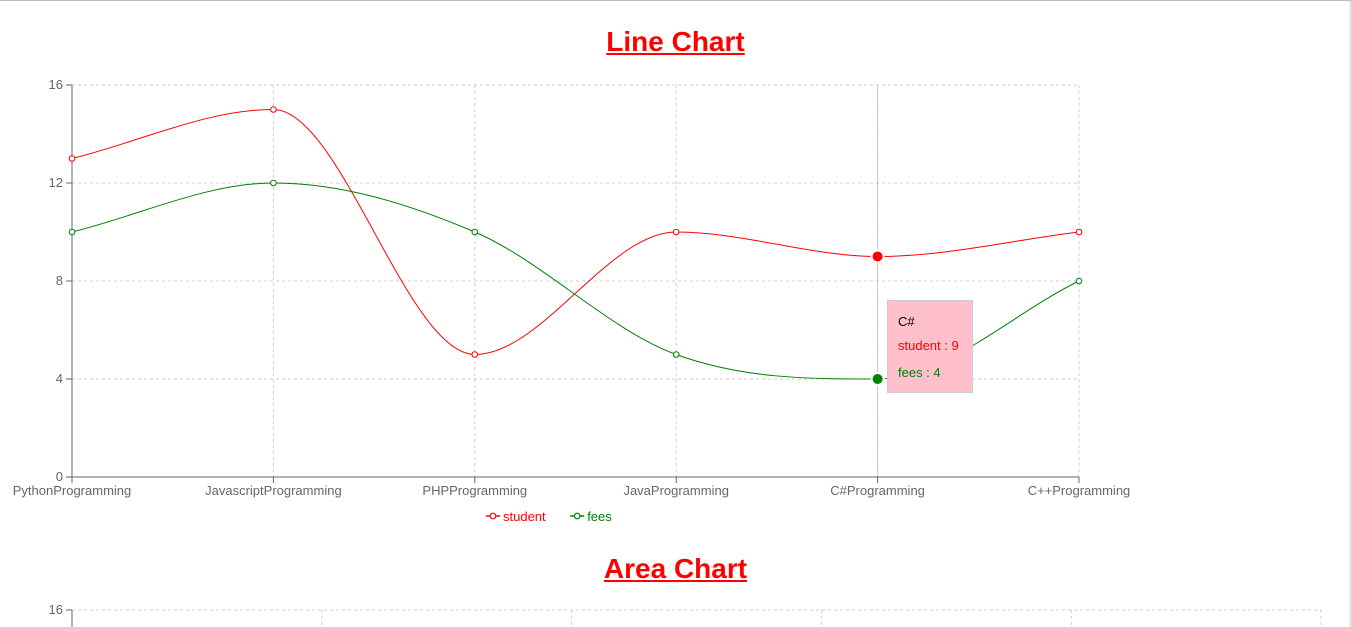 This screenshot has width=1351, height=627. I want to click on chart-tooltip: C# student : 9 fees : 4, so click(930, 346).